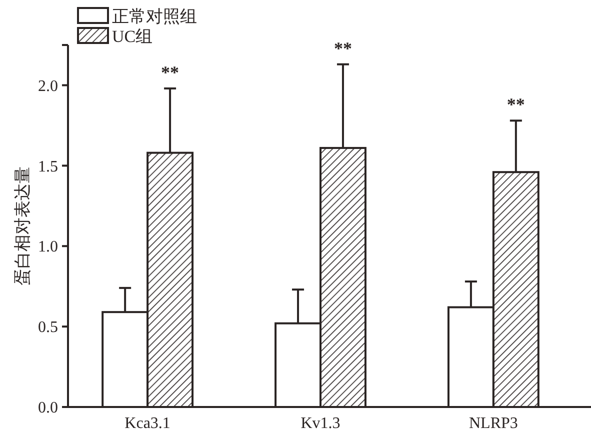 The width and height of the screenshot is (591, 432). What do you see at coordinates (48, 86) in the screenshot?
I see `y-tick-label: 2.0` at bounding box center [48, 86].